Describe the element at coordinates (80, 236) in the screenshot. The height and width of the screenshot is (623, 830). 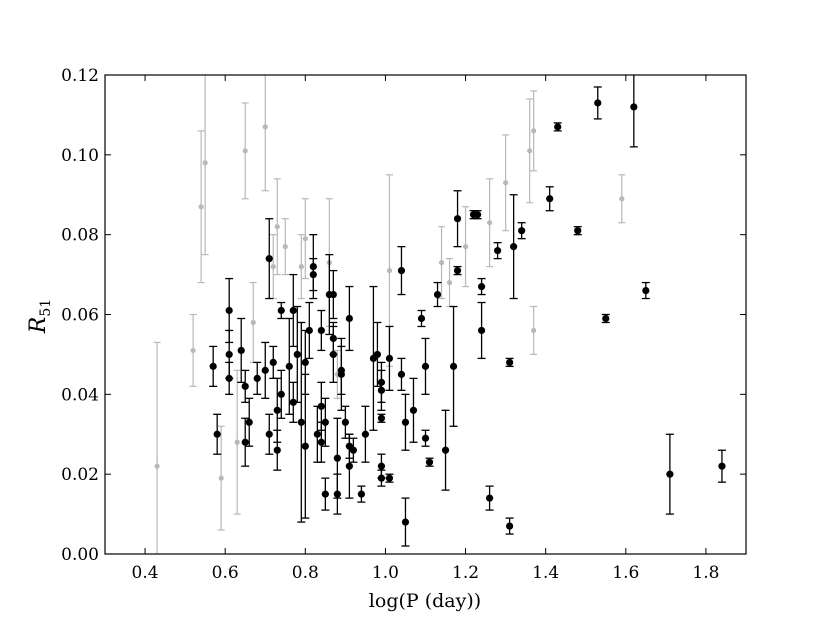
I see `y-tick-label: 0.08` at that location.